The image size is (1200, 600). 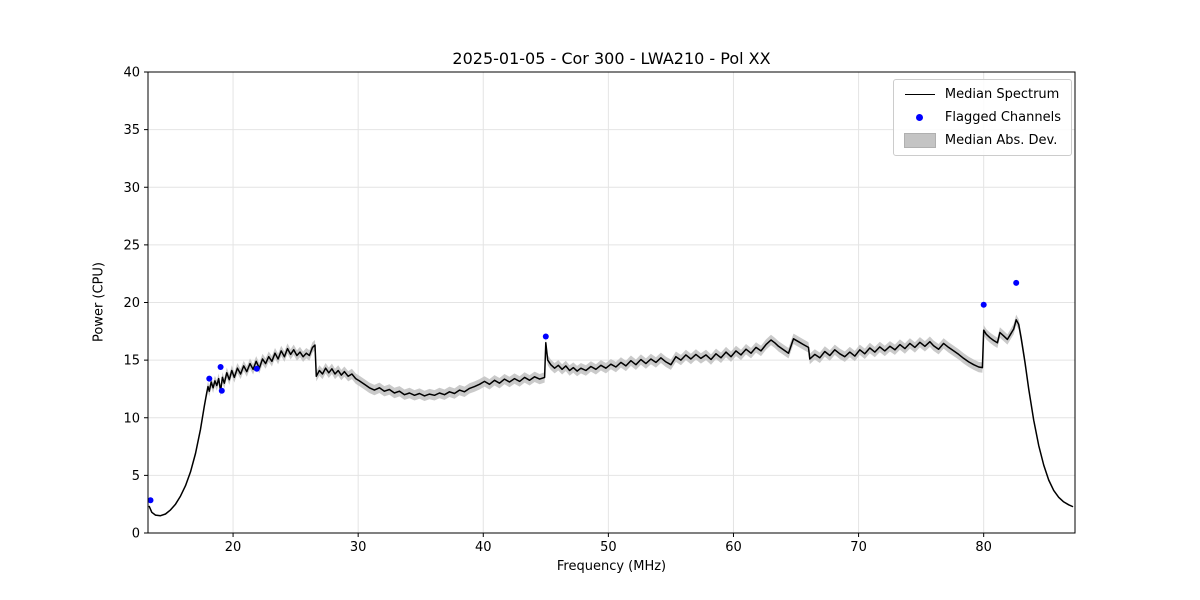 I want to click on legend-label-median-spectrum: Median Spectrum, so click(x=1002, y=94).